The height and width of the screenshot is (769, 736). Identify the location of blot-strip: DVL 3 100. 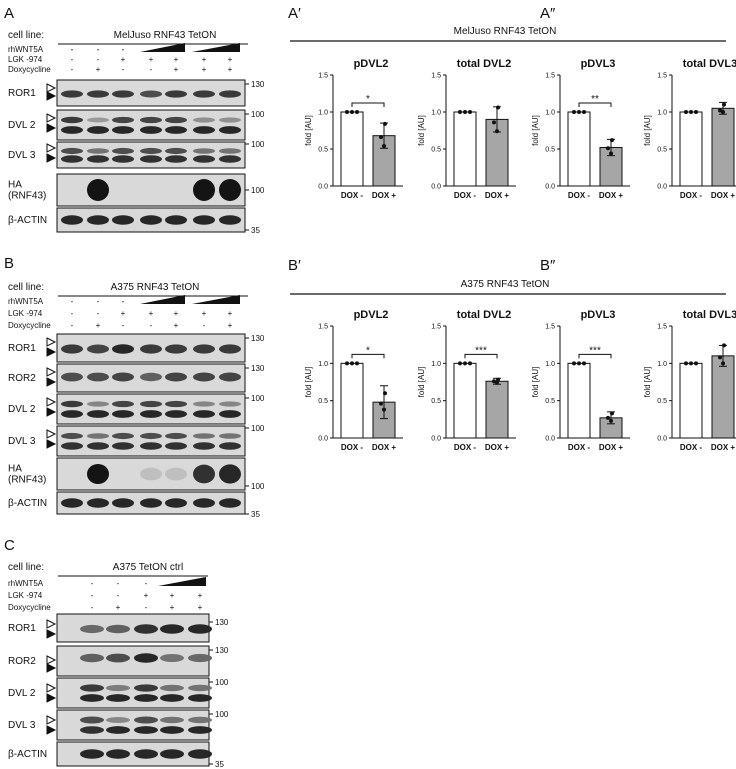
(136, 154).